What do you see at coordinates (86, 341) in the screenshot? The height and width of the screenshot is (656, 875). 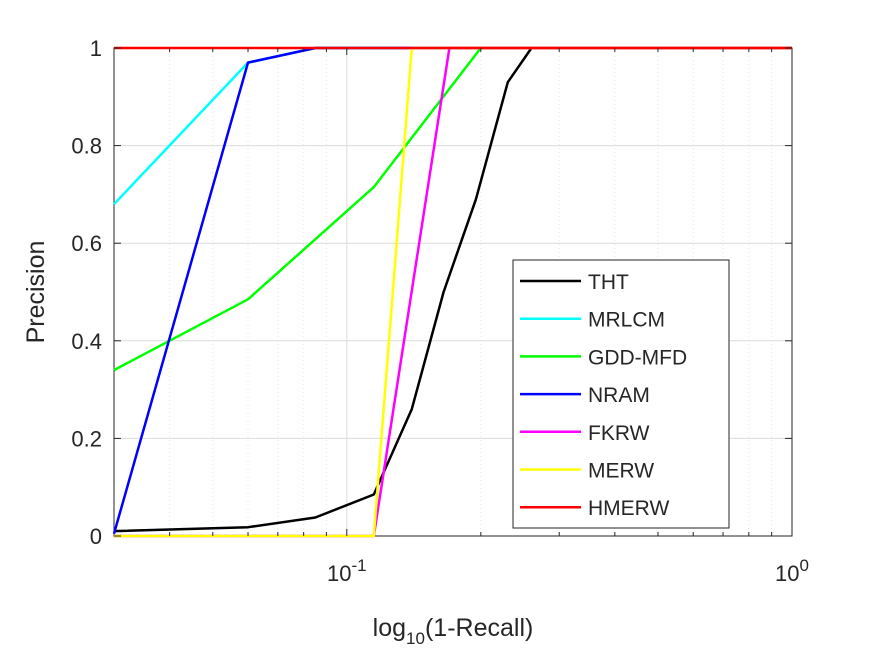 I see `y-tick-label: 0.4` at bounding box center [86, 341].